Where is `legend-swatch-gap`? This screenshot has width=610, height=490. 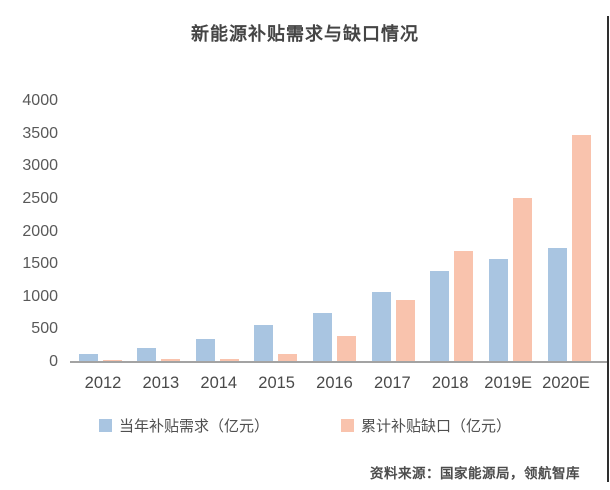
legend-swatch-gap is located at coordinates (347, 425).